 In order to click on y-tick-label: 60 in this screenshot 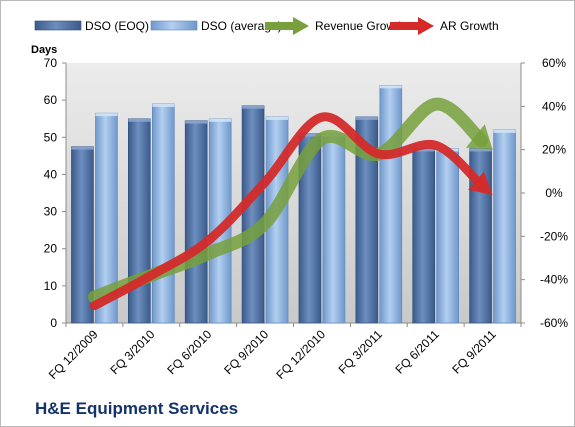, I will do `click(51, 100)`.